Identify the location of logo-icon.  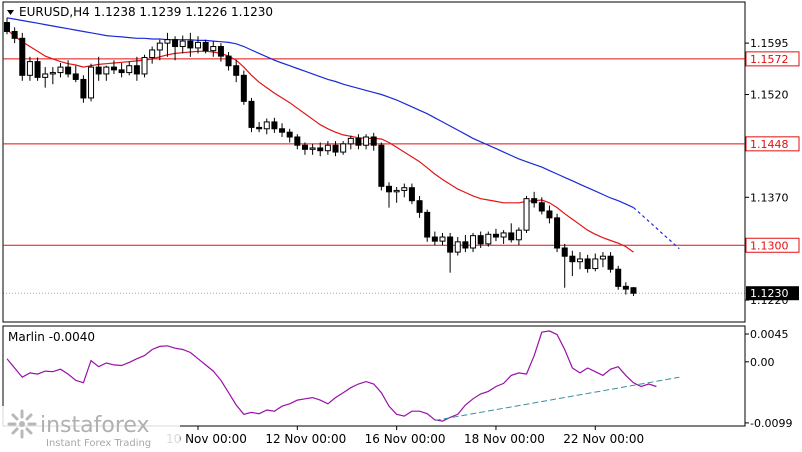
(22, 424).